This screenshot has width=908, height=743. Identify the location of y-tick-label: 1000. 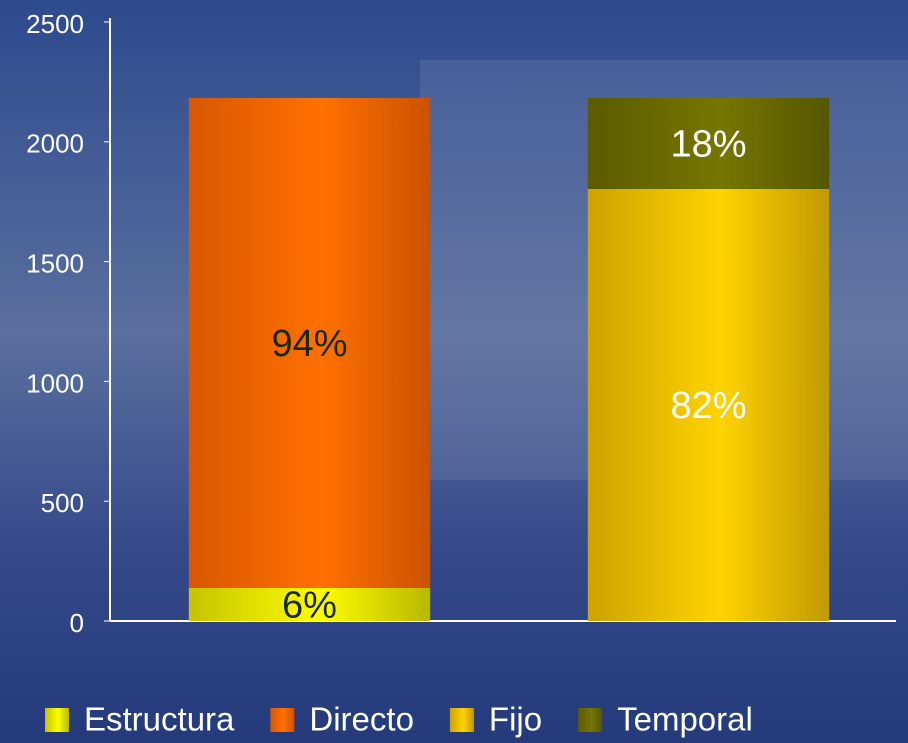
(55, 383).